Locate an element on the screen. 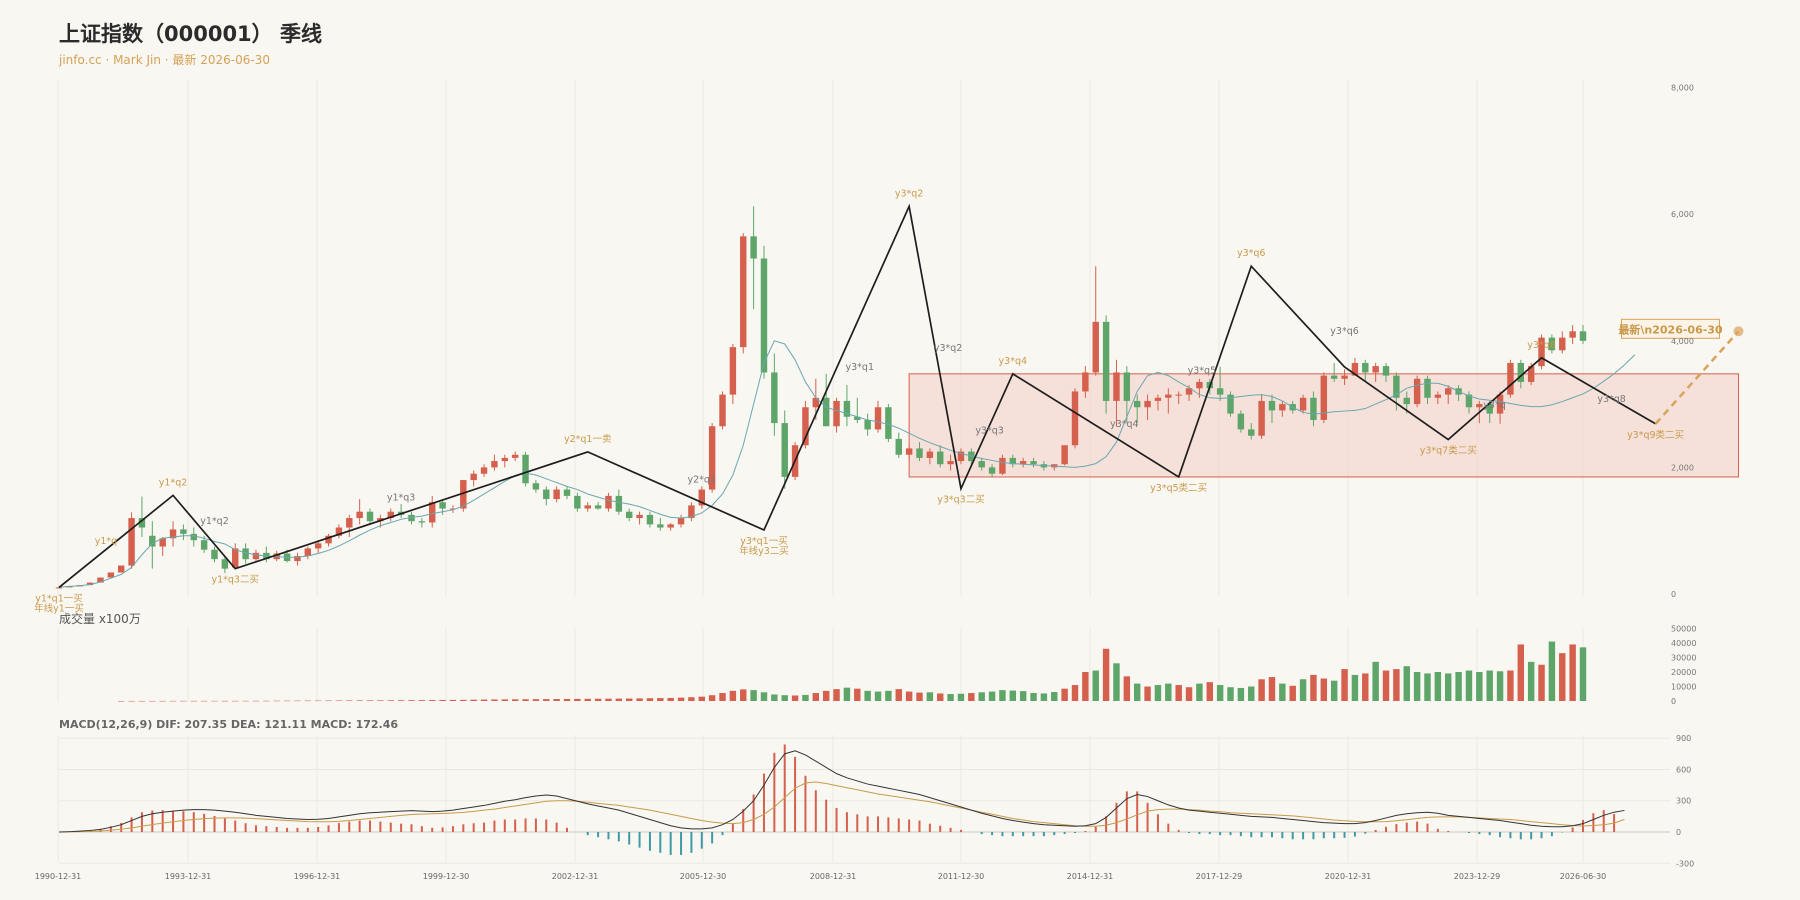 This screenshot has width=1800, height=900. volume-y-tick-label: 20000 is located at coordinates (1683, 672).